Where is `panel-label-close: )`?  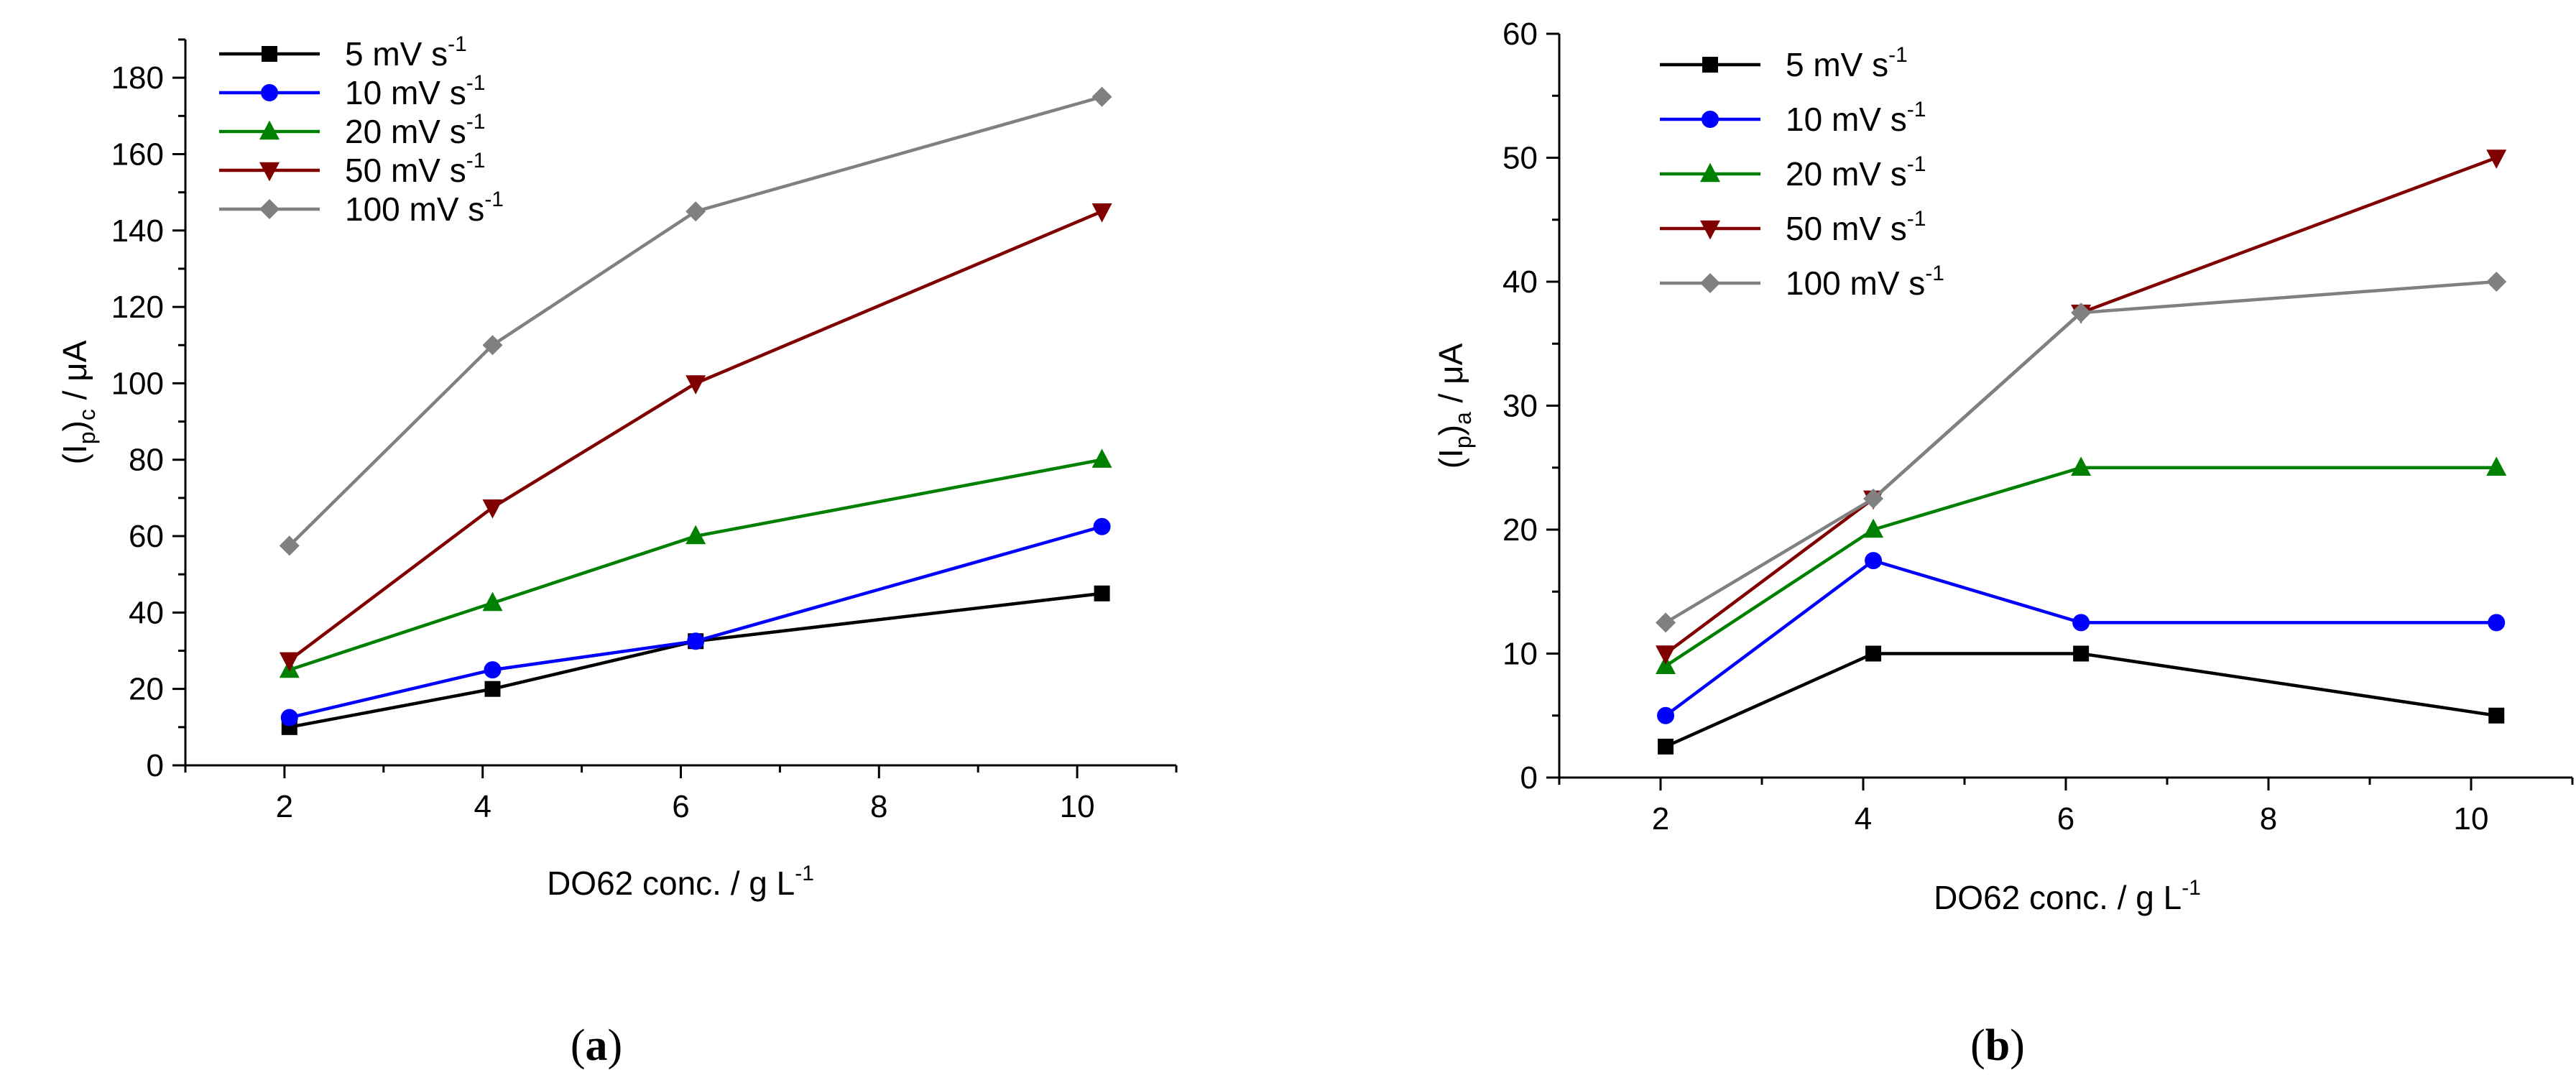
panel-label-close: ) is located at coordinates (2018, 1045).